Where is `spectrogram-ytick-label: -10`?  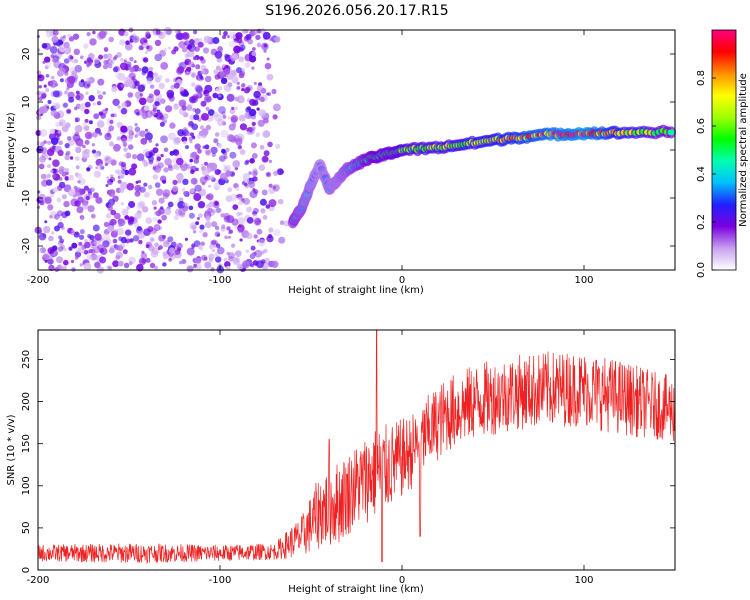 spectrogram-ytick-label: -10 is located at coordinates (26, 198).